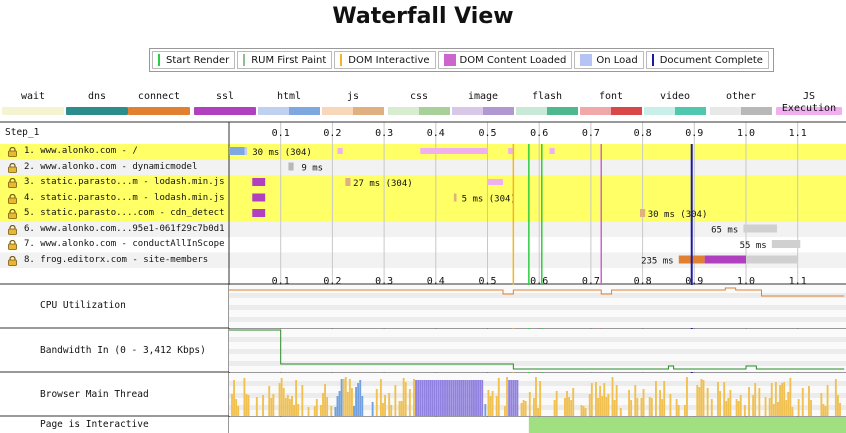 Image resolution: width=846 pixels, height=433 pixels. I want to click on cpu-utilization-label: CPU Utilization, so click(83, 305).